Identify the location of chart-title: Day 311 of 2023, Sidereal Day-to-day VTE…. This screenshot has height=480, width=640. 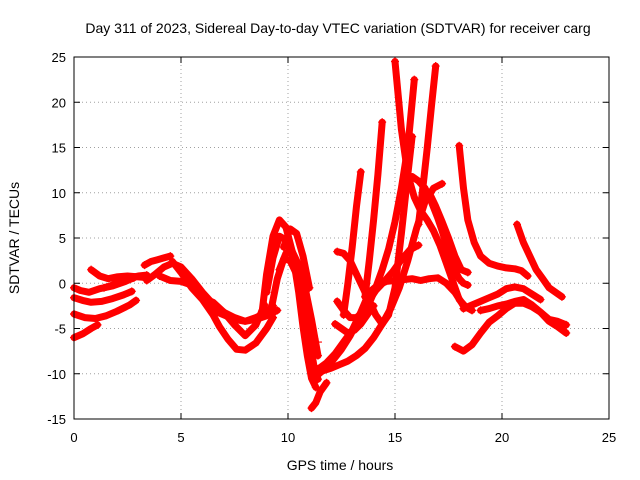
(337, 28).